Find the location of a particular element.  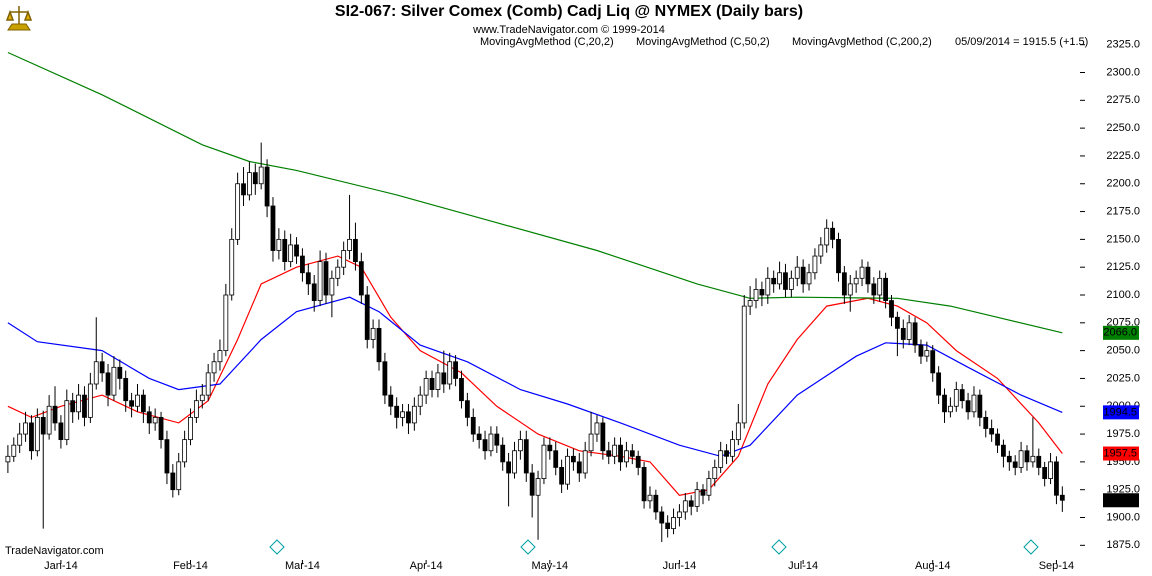

y-tick-label: 1925.0 is located at coordinates (1123, 490).